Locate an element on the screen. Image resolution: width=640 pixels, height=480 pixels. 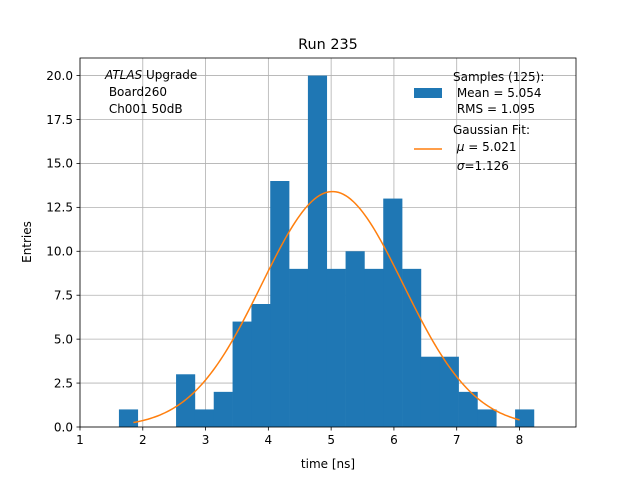
y-tick-label: 10.0 is located at coordinates (59, 252).